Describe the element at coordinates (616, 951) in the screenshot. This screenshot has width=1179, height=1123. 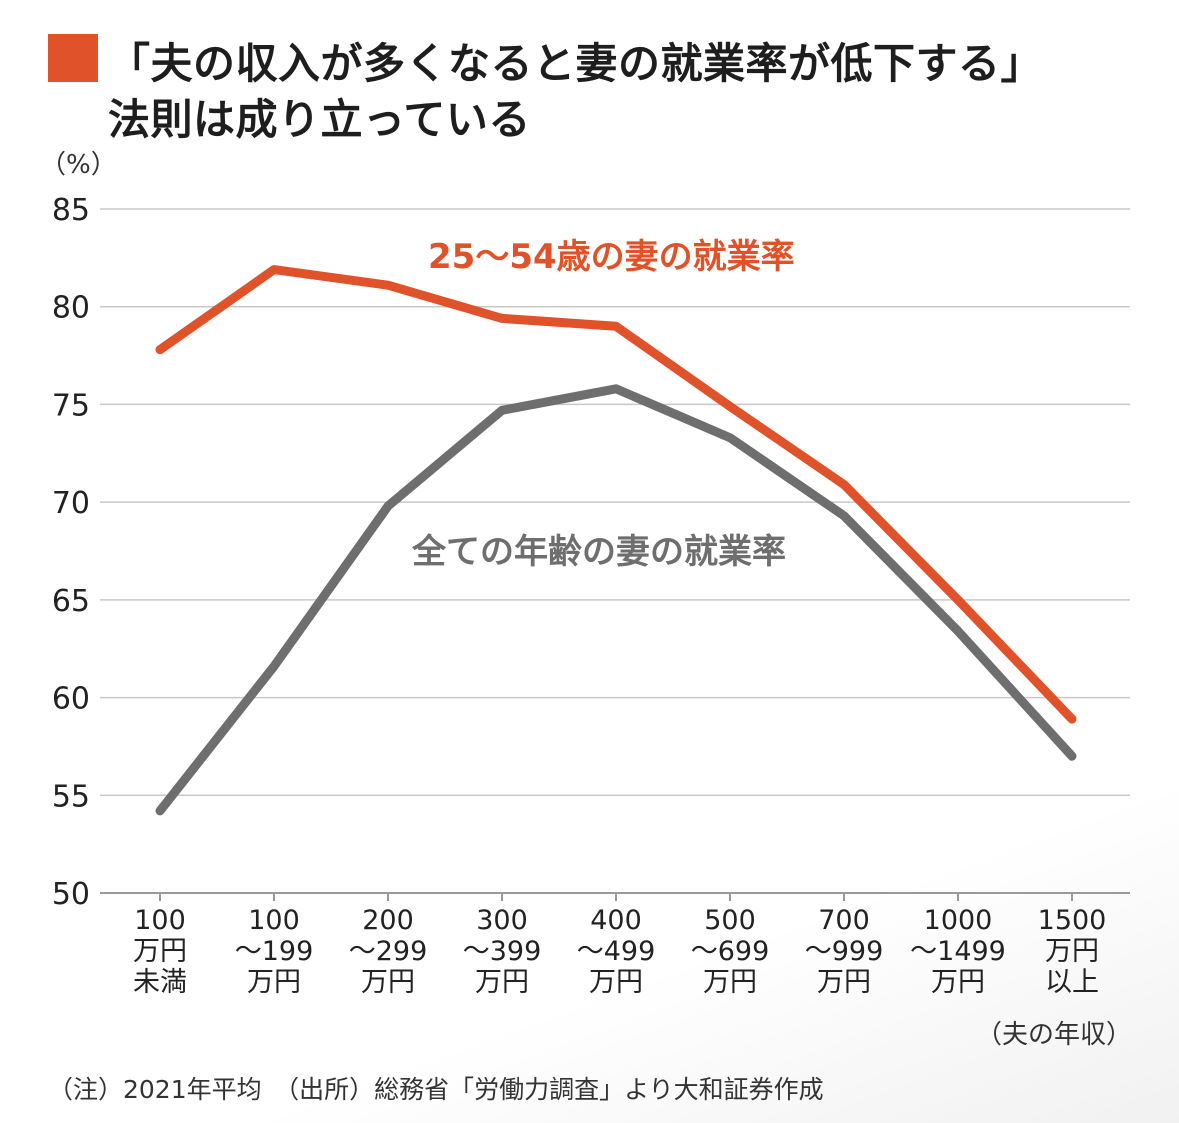
I see `x-tick-label-4: 400 ～499 万円` at that location.